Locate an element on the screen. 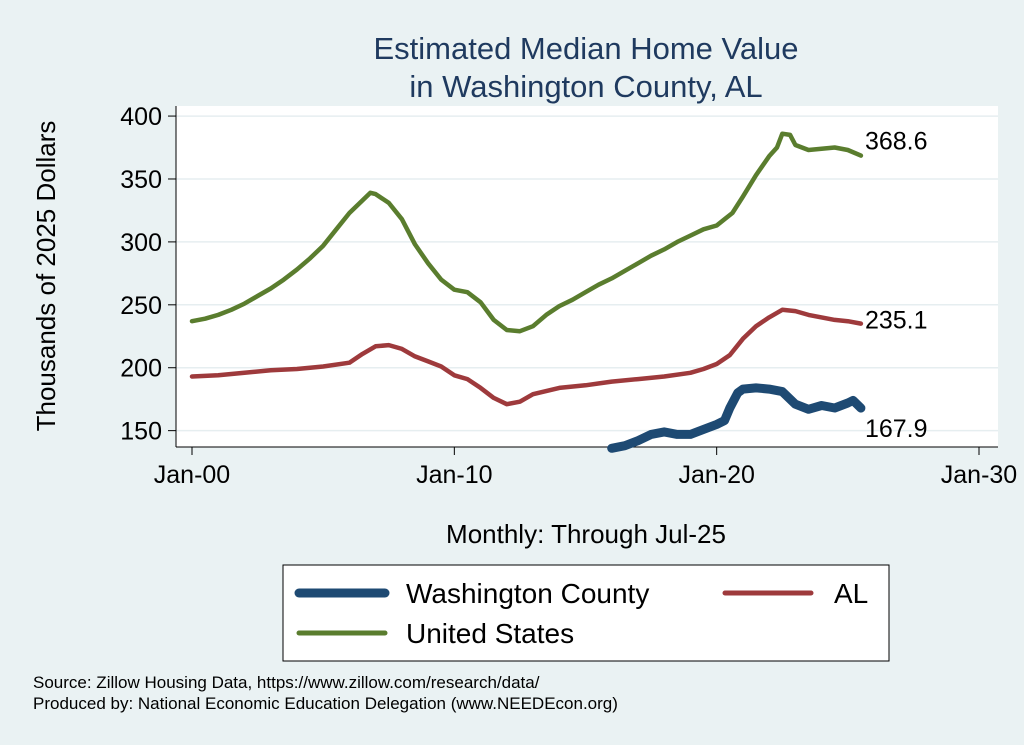 The height and width of the screenshot is (745, 1024). end-label-washington-county: 167.9 is located at coordinates (896, 429).